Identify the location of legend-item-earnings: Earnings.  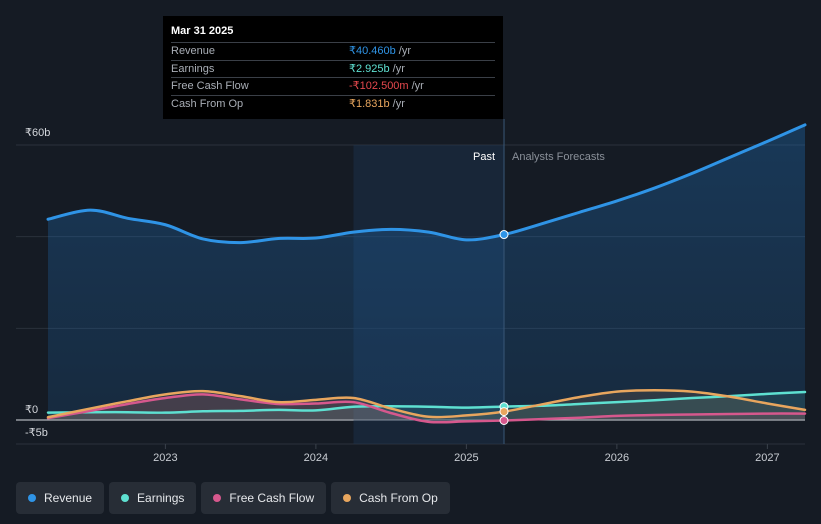
(153, 498).